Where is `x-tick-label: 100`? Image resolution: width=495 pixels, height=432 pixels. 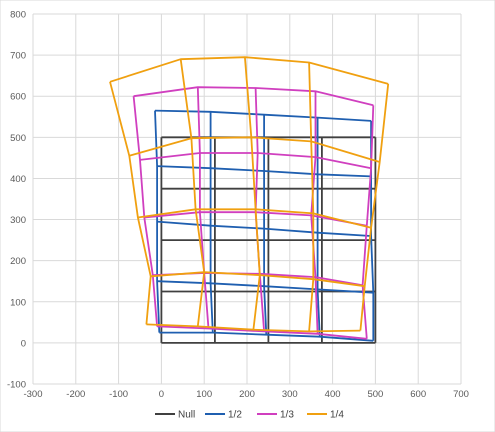 x-tick-label: 100 is located at coordinates (204, 394).